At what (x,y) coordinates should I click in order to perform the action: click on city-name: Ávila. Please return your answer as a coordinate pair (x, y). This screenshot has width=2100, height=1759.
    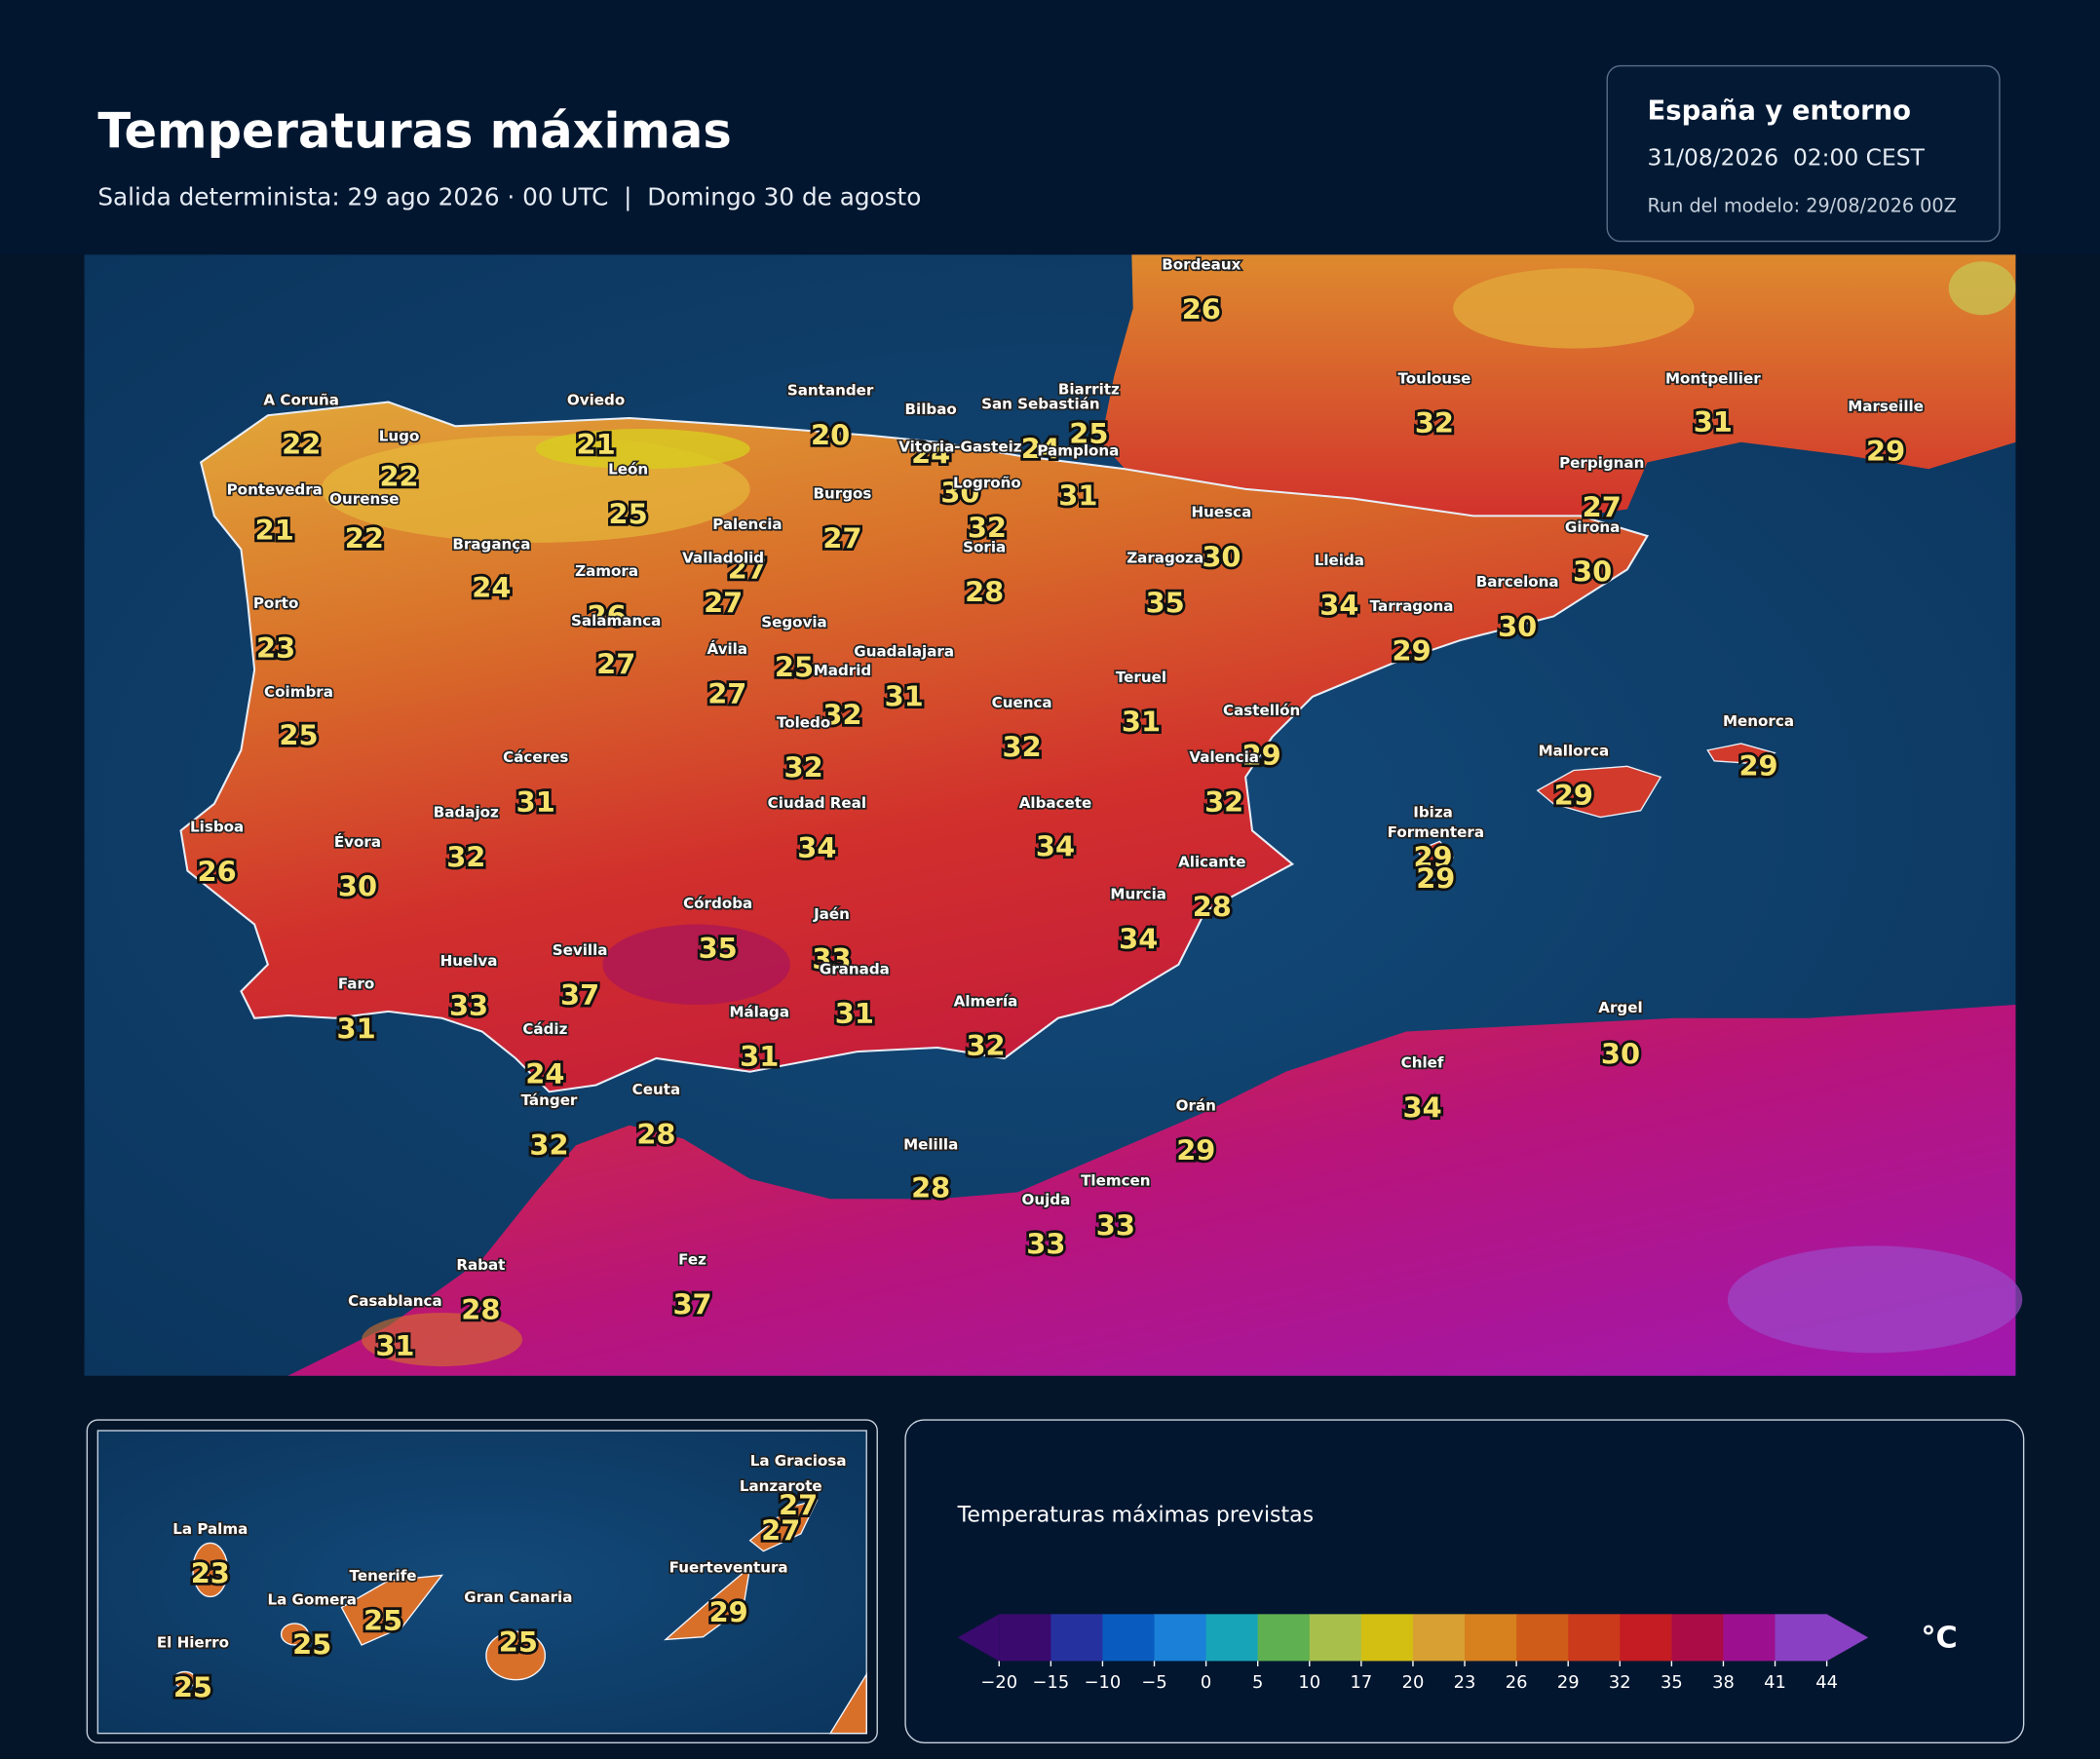
    Looking at the image, I should click on (726, 649).